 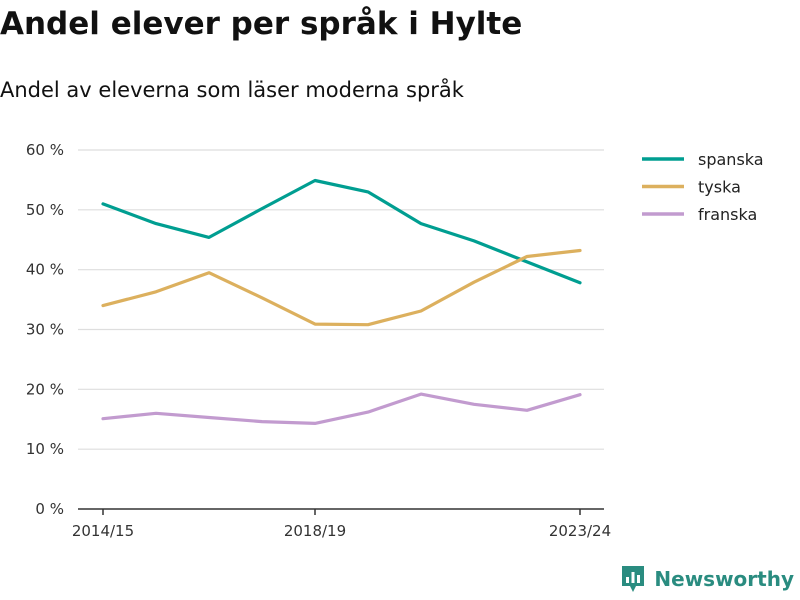 What do you see at coordinates (727, 214) in the screenshot?
I see `legend-label-franska: franska` at bounding box center [727, 214].